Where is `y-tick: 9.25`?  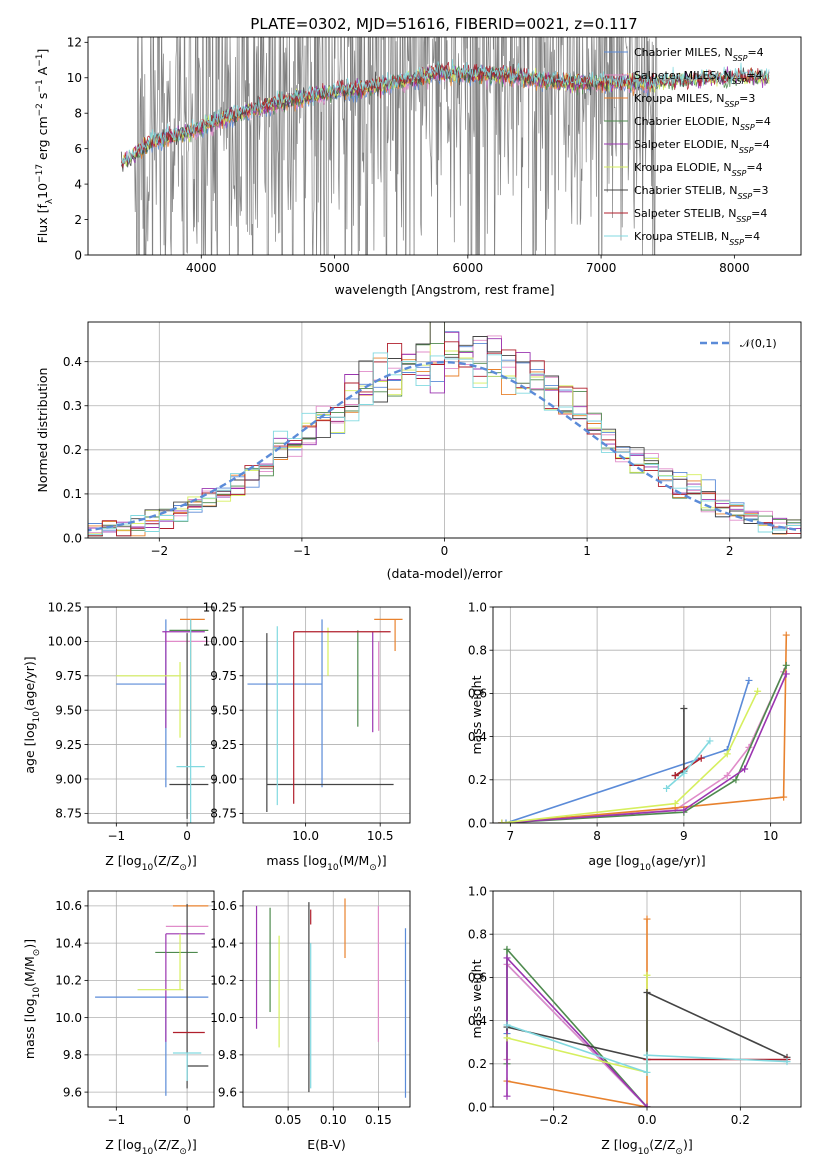
y-tick: 9.25 is located at coordinates (71, 745).